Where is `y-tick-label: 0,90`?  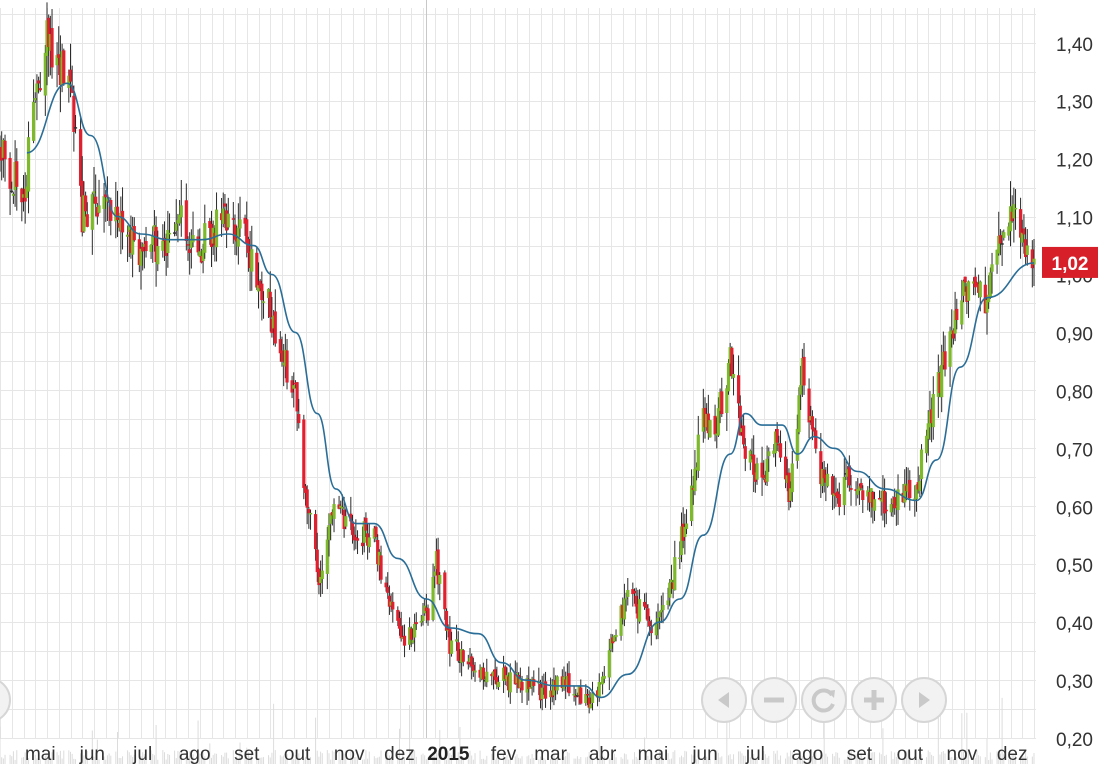
y-tick-label: 0,90 is located at coordinates (1074, 334).